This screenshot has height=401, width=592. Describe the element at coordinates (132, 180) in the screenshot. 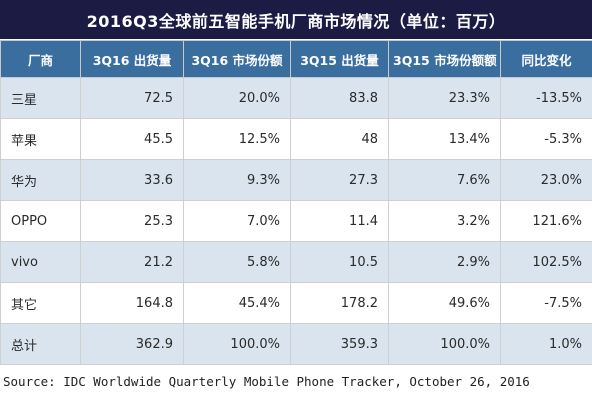

I see `shipments-3q16-cell: 33.6` at that location.